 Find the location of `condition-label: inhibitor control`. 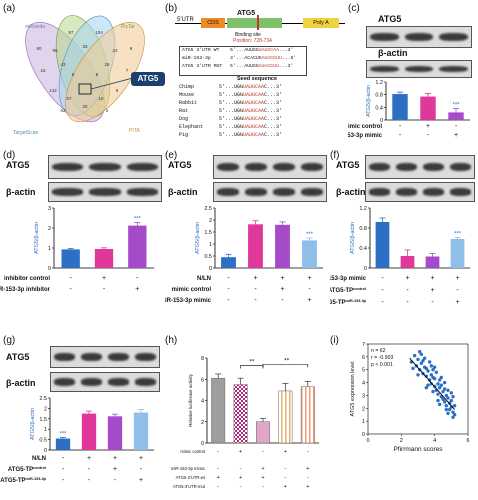

condition-label: inhibitor control is located at coordinates (27, 279).